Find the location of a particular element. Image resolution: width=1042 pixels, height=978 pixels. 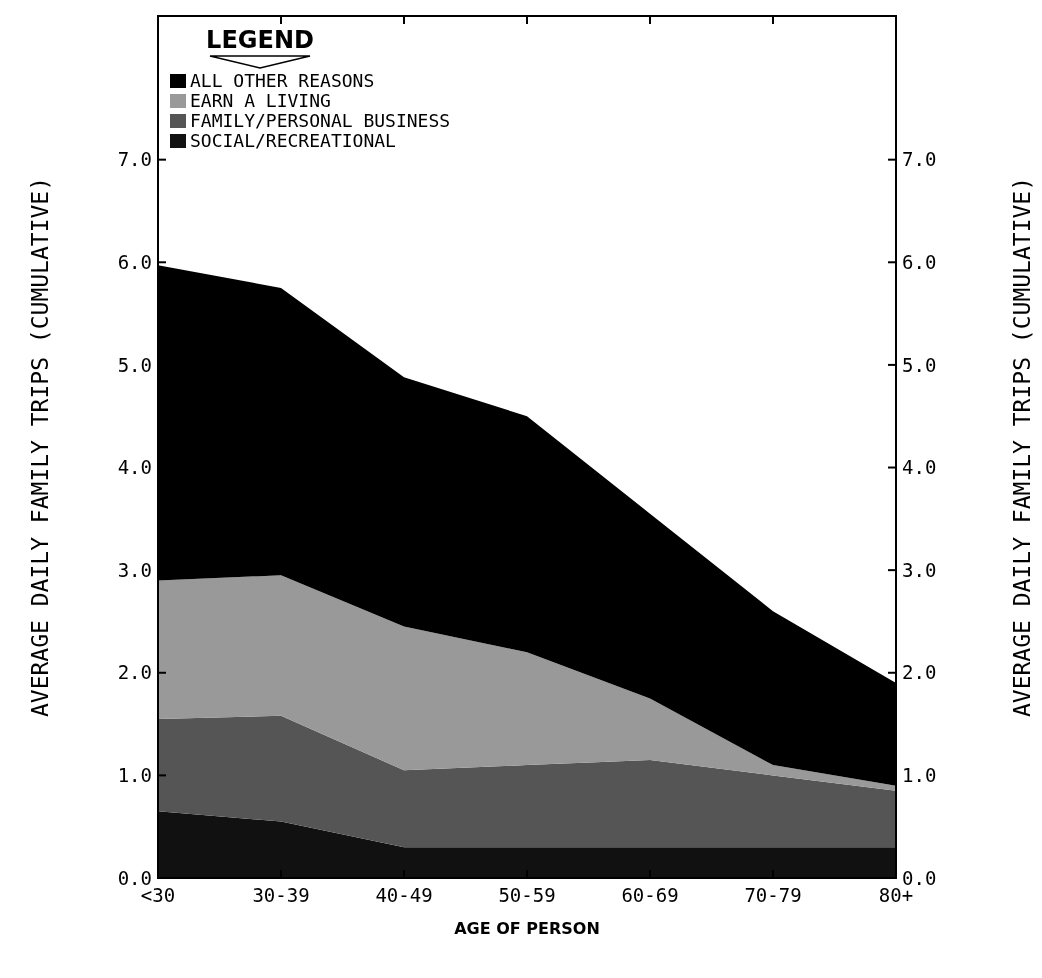

x-tick-label: 40-49 is located at coordinates (404, 895).